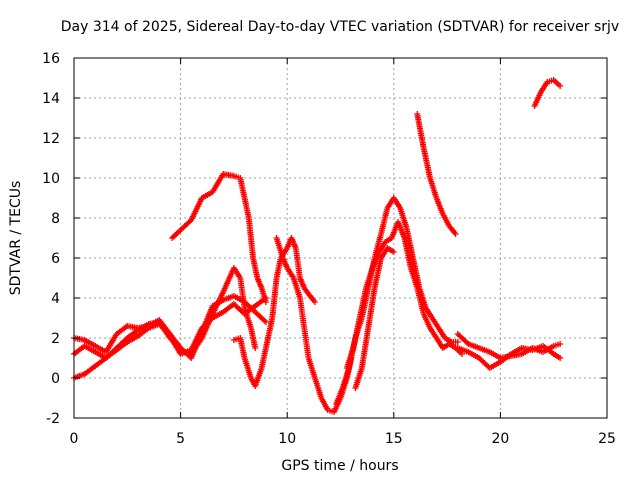  I want to click on x-tick-label: 0, so click(74, 439).